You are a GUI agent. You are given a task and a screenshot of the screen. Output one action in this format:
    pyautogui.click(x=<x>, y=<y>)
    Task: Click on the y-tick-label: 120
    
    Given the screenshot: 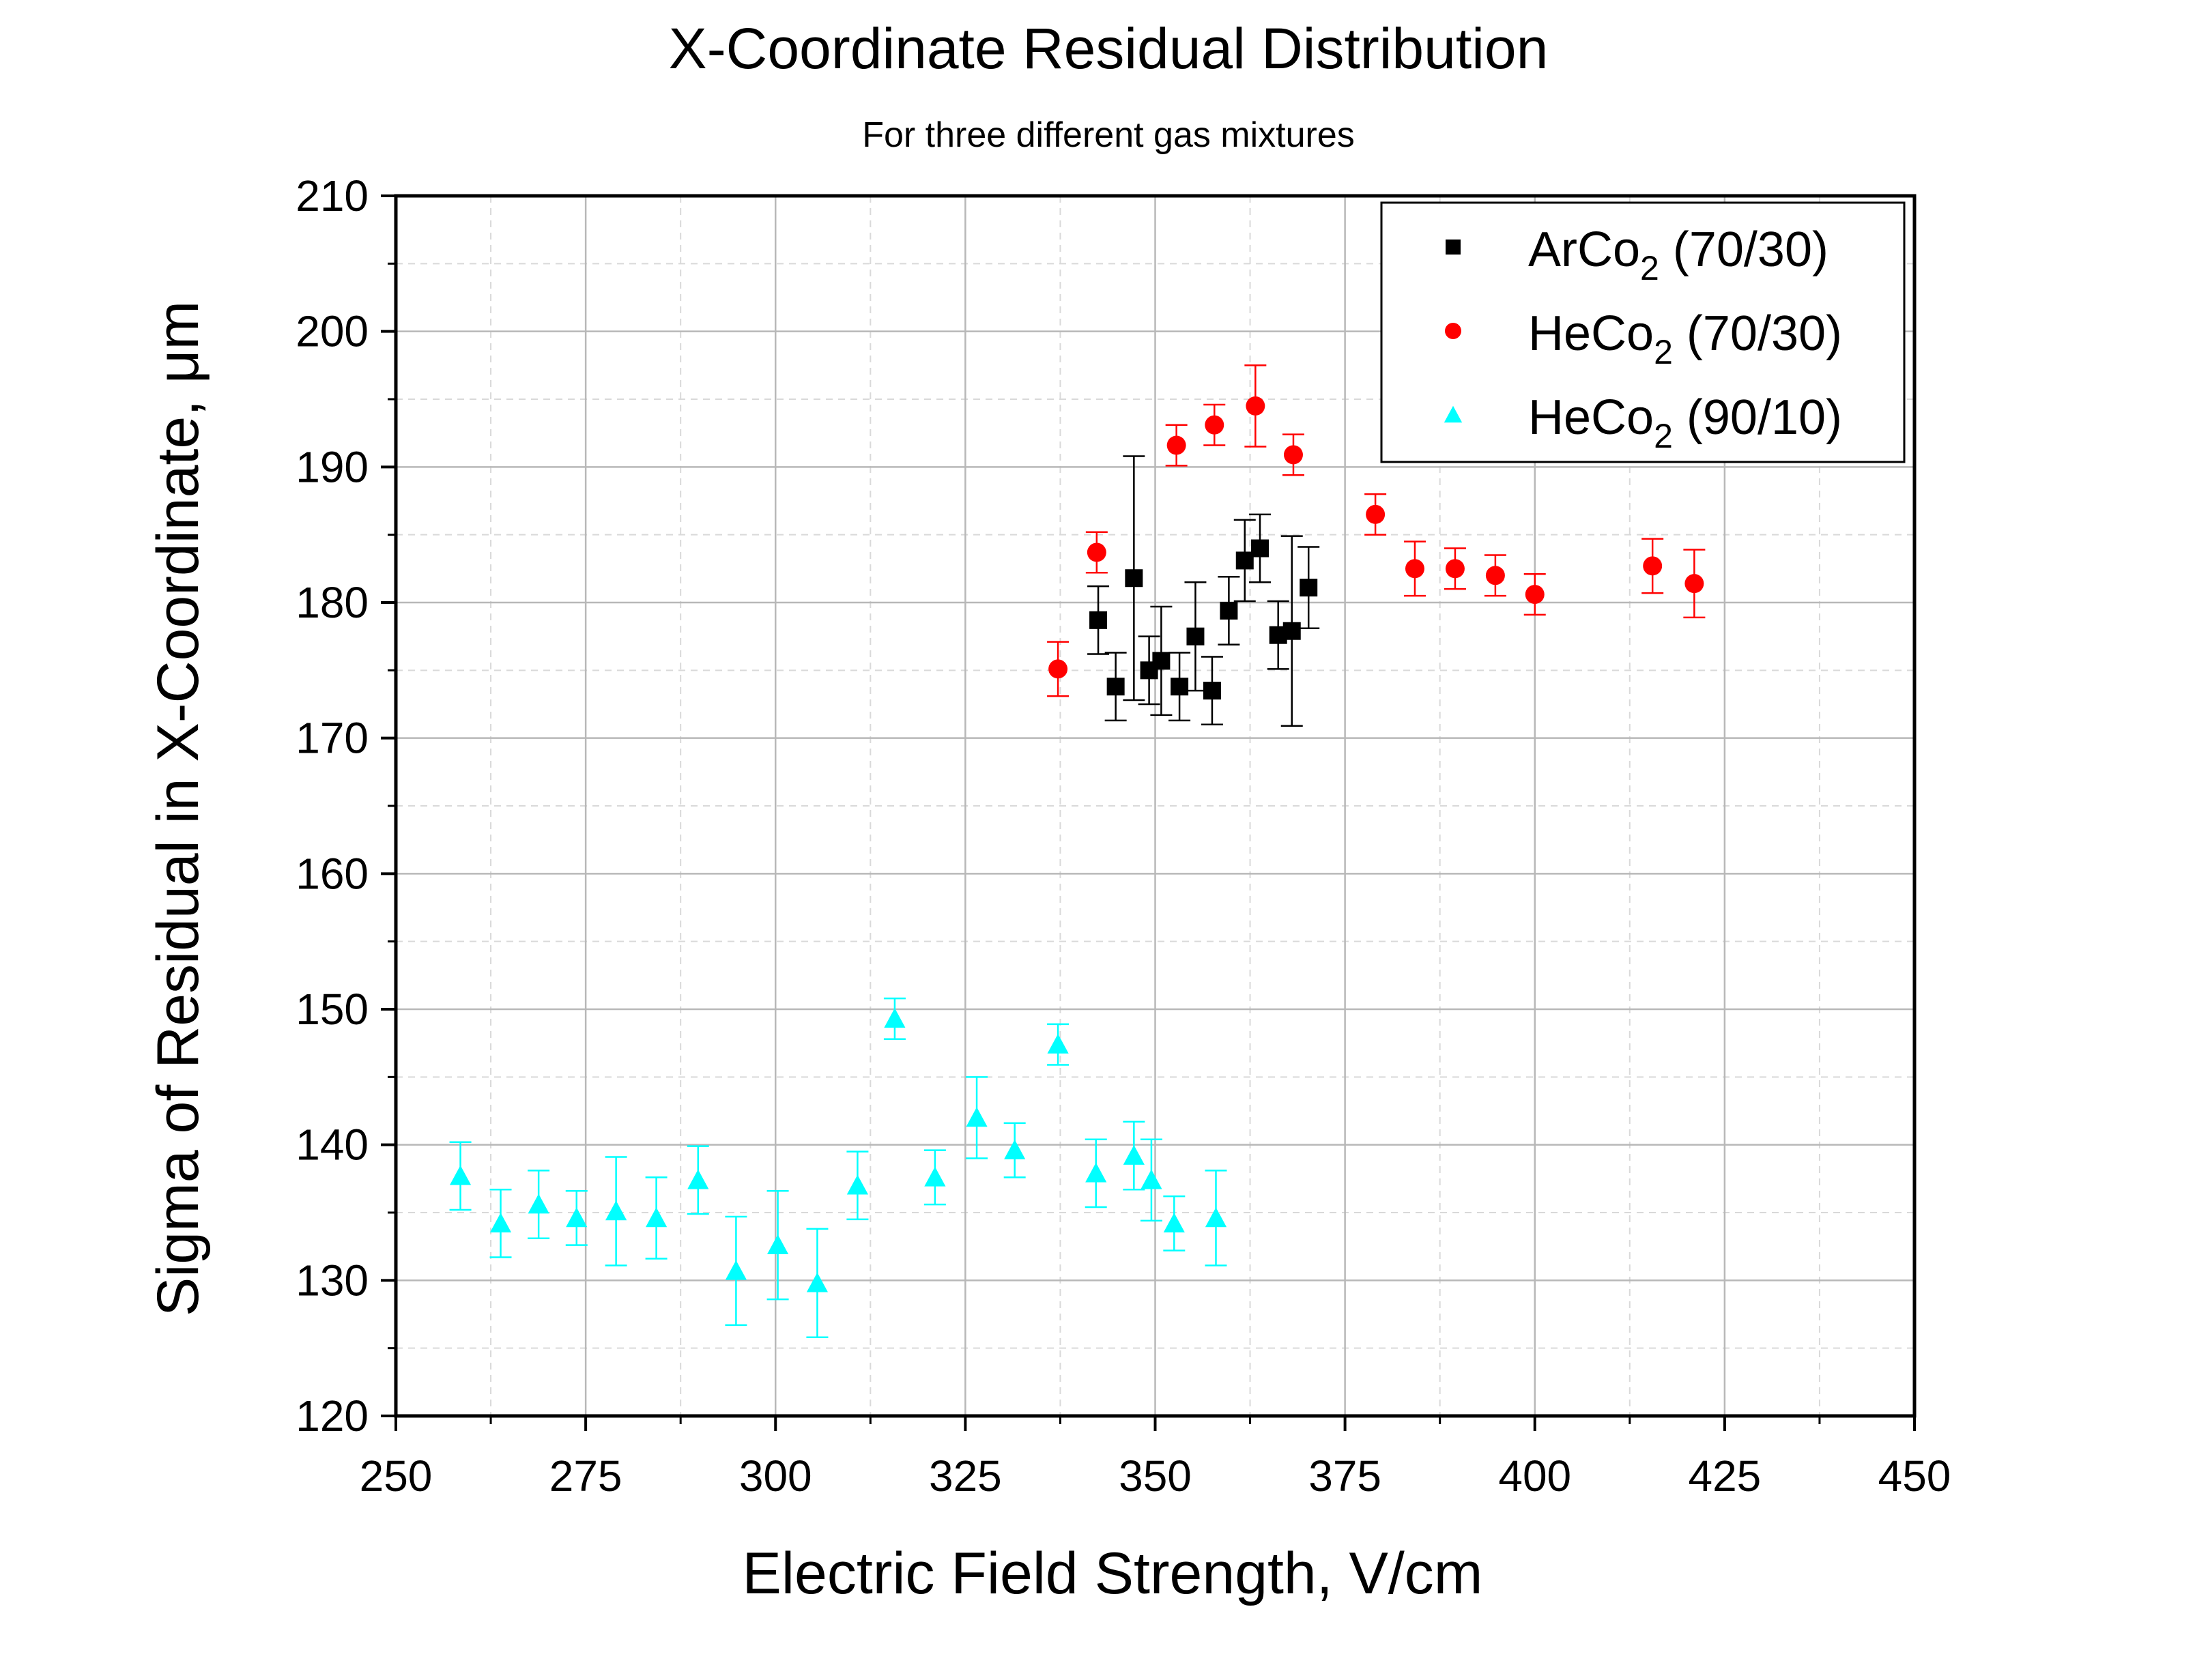 What is the action you would take?
    pyautogui.click(x=333, y=1415)
    